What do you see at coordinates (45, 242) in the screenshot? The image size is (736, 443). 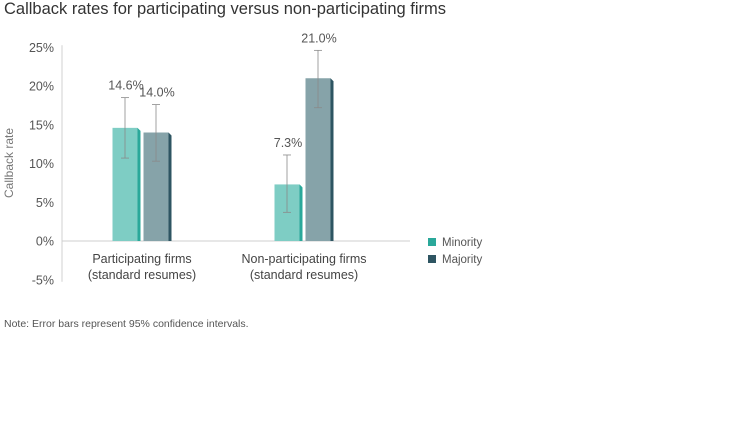 I see `y-tick-label: 0%` at bounding box center [45, 242].